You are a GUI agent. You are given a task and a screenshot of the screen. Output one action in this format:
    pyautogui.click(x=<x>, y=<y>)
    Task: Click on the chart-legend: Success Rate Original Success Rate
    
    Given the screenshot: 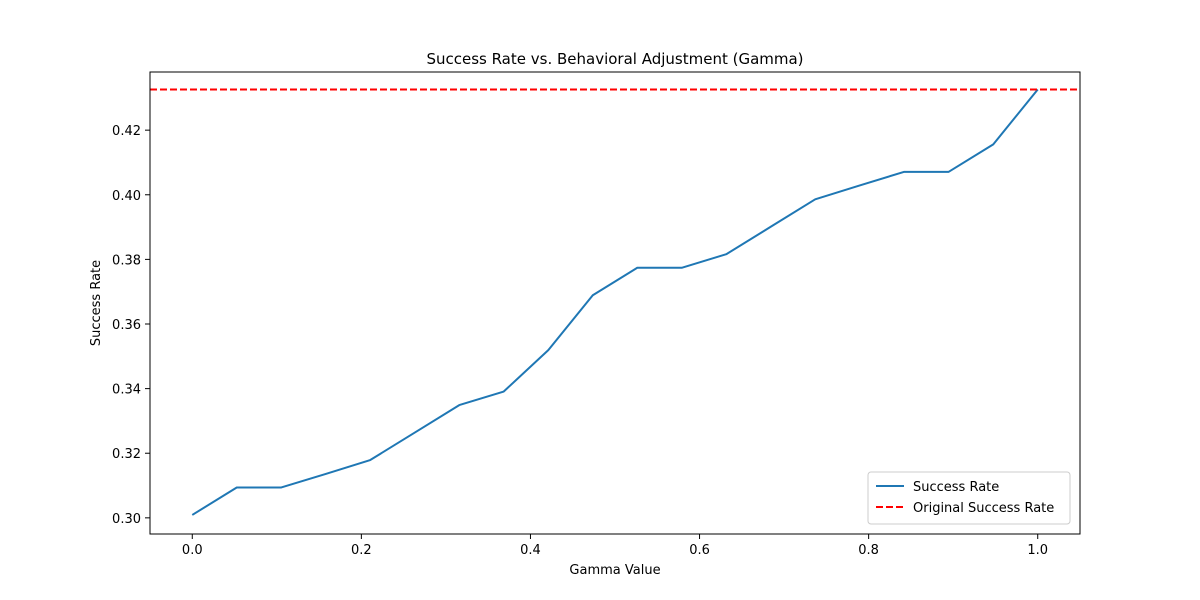 What is the action you would take?
    pyautogui.click(x=969, y=498)
    